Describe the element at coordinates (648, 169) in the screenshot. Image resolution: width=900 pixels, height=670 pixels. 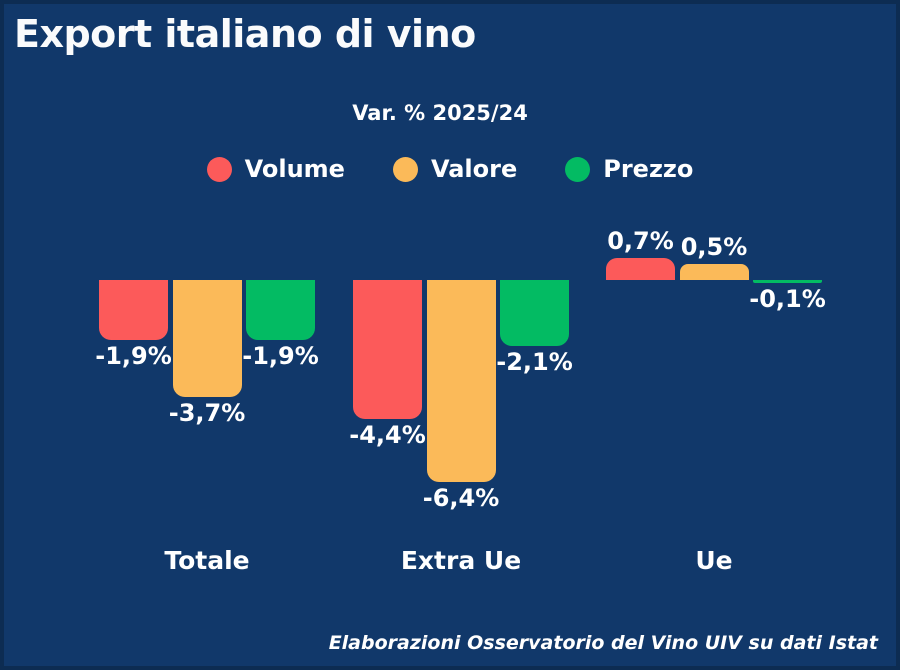
I see `legend-label: Prezzo` at that location.